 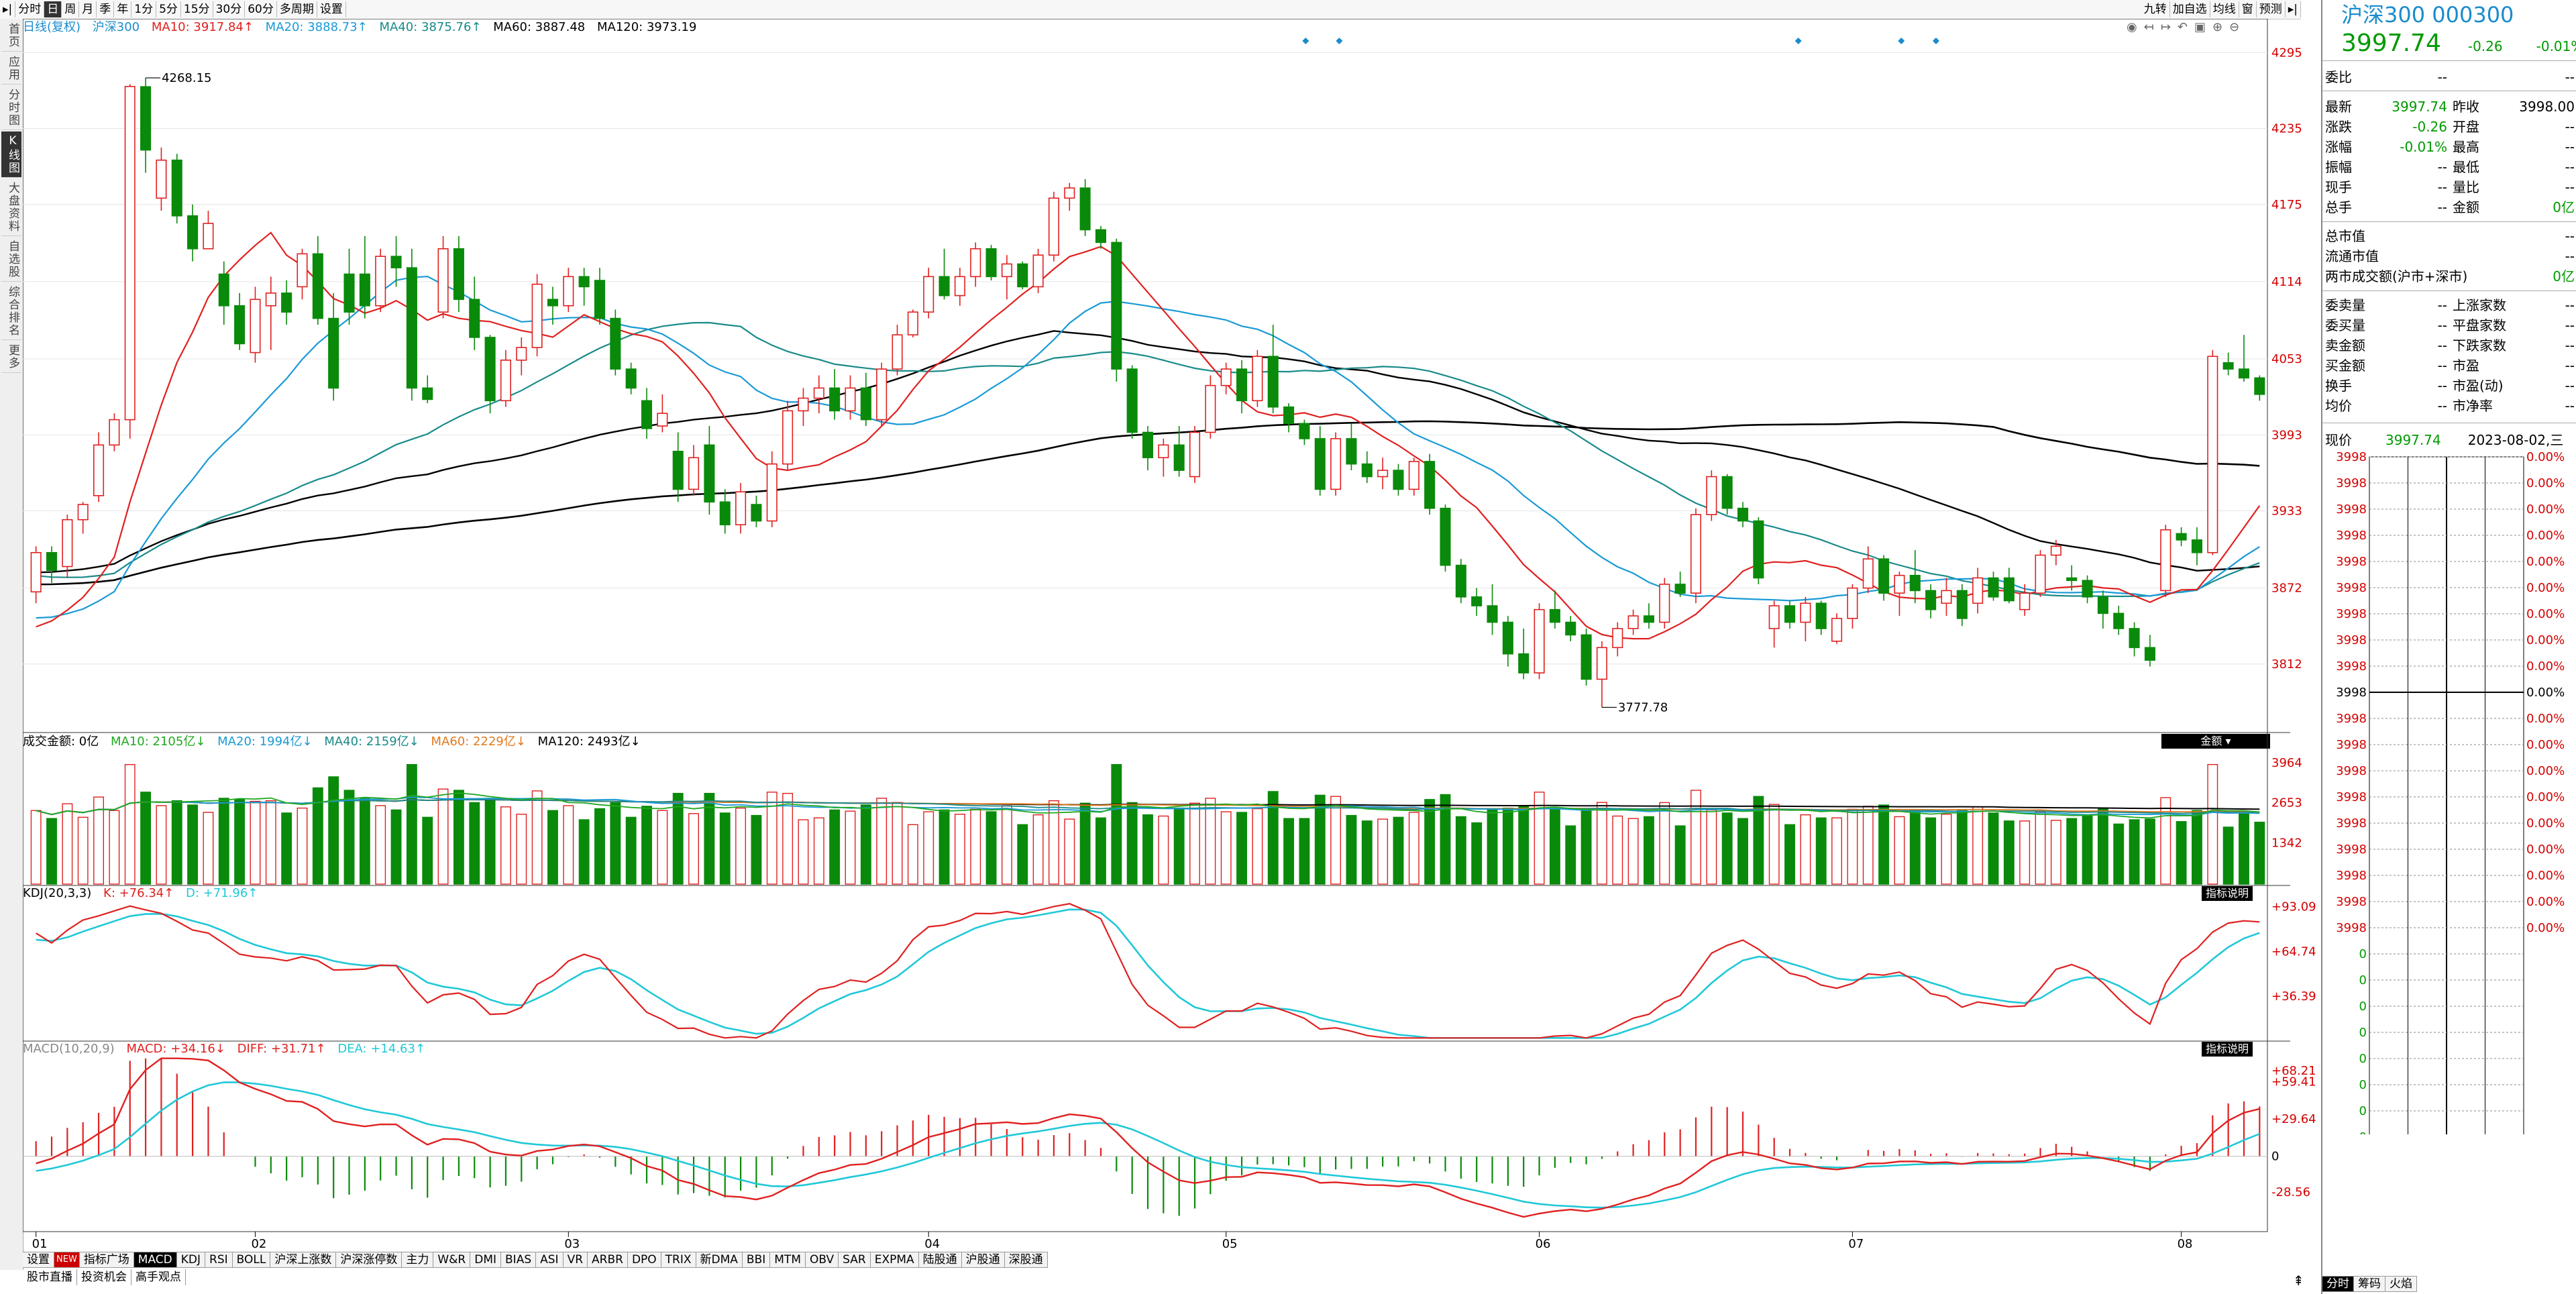 I want to click on period-tab-10: 60分, so click(x=261, y=9).